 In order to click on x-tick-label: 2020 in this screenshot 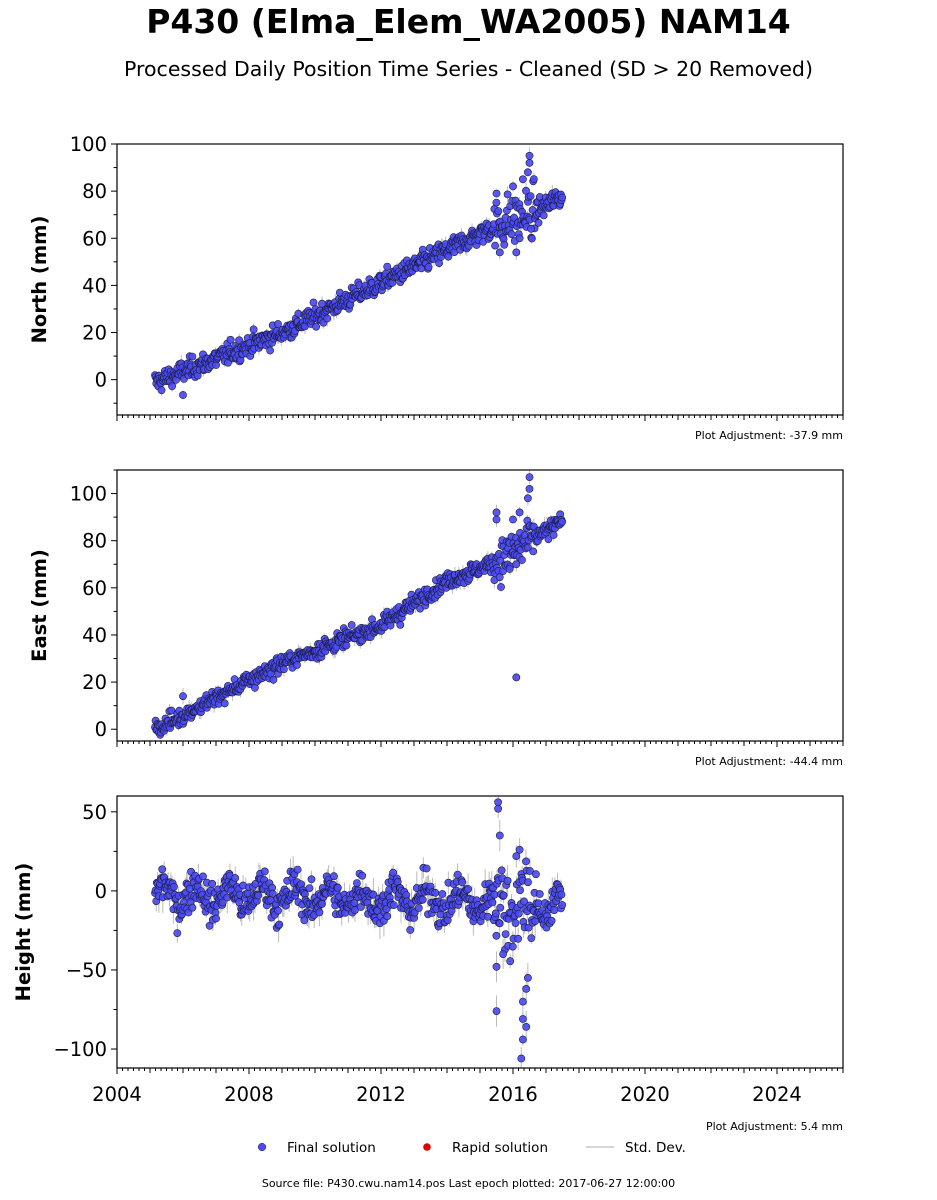, I will do `click(645, 1094)`.